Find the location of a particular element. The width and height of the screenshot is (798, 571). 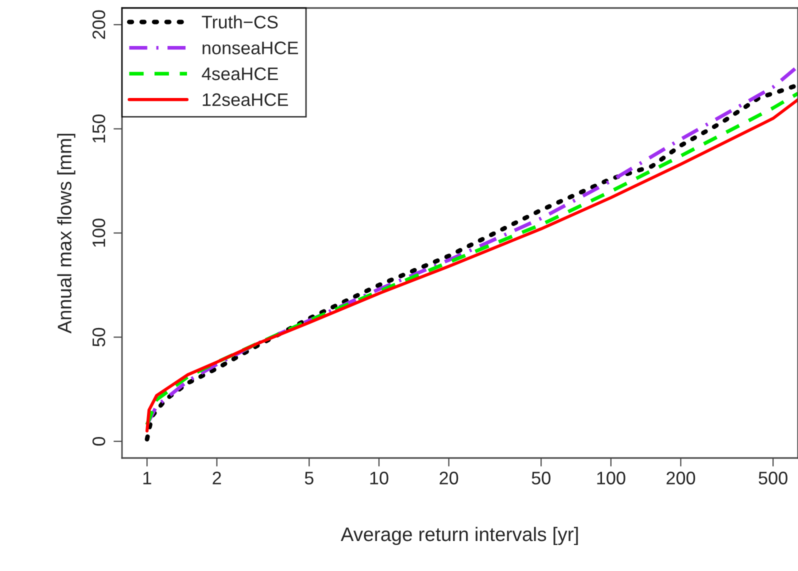

x-tick-label: 10 is located at coordinates (379, 478).